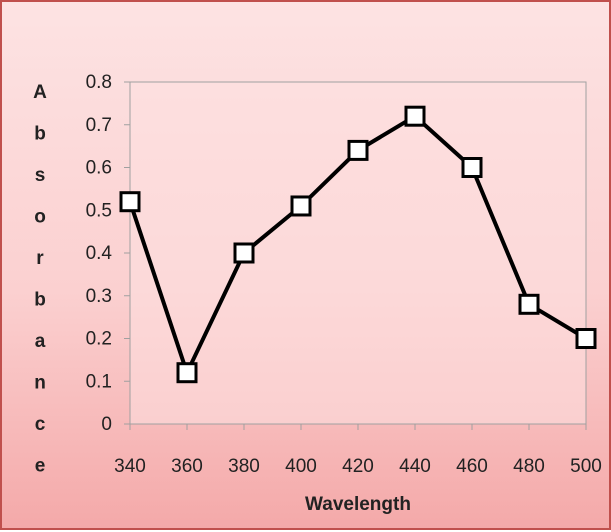 This screenshot has height=532, width=611. What do you see at coordinates (99, 82) in the screenshot?
I see `y-tick-label: 0.8` at bounding box center [99, 82].